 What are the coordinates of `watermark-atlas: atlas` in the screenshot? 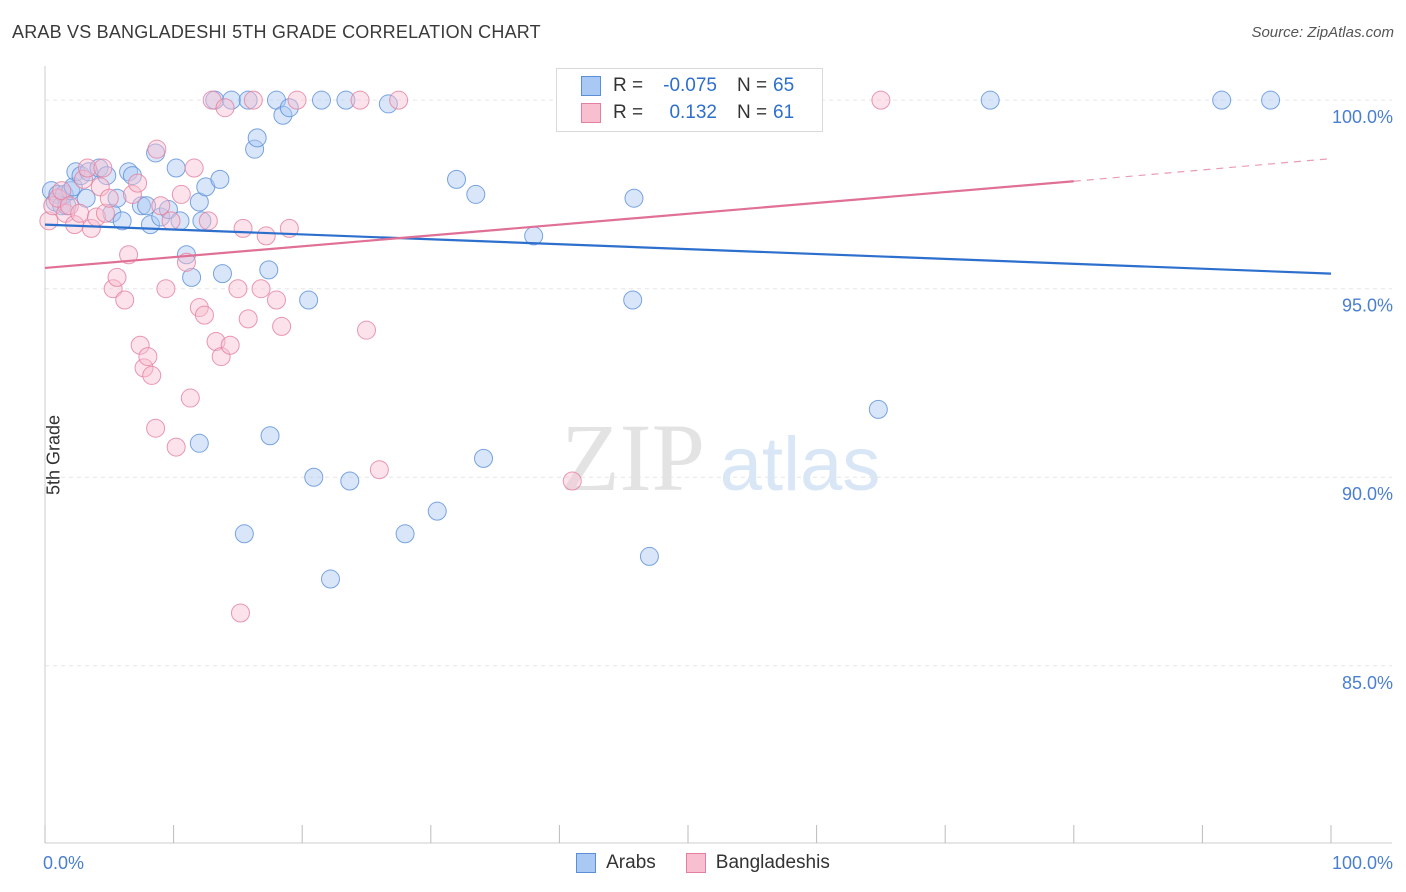 It's located at (800, 464).